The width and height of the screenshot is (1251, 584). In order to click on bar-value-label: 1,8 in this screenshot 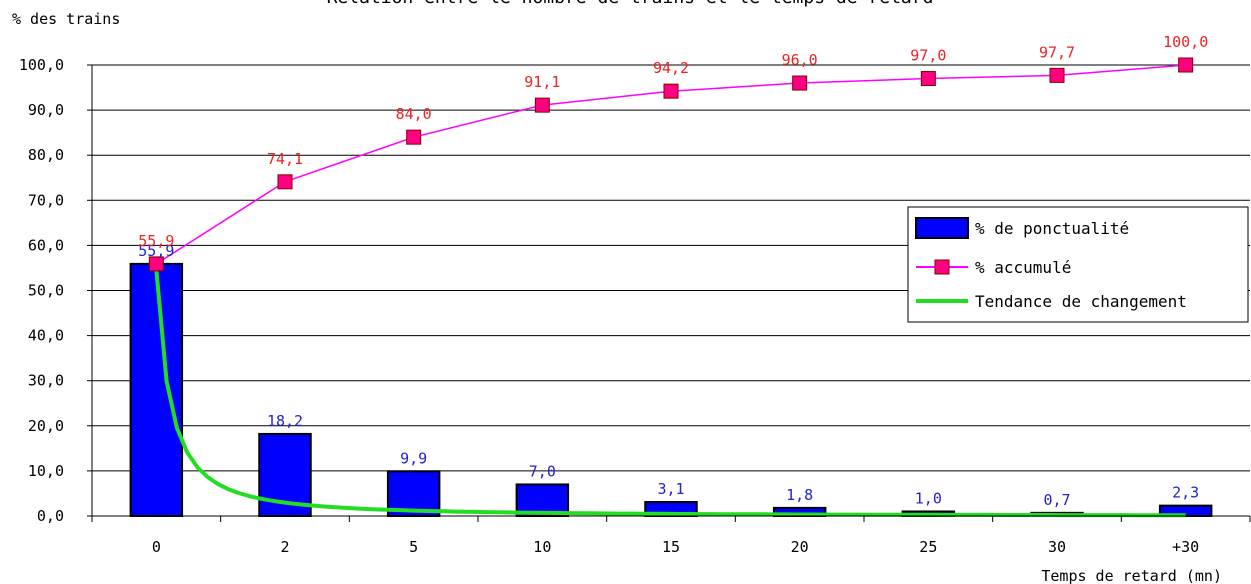, I will do `click(799, 495)`.